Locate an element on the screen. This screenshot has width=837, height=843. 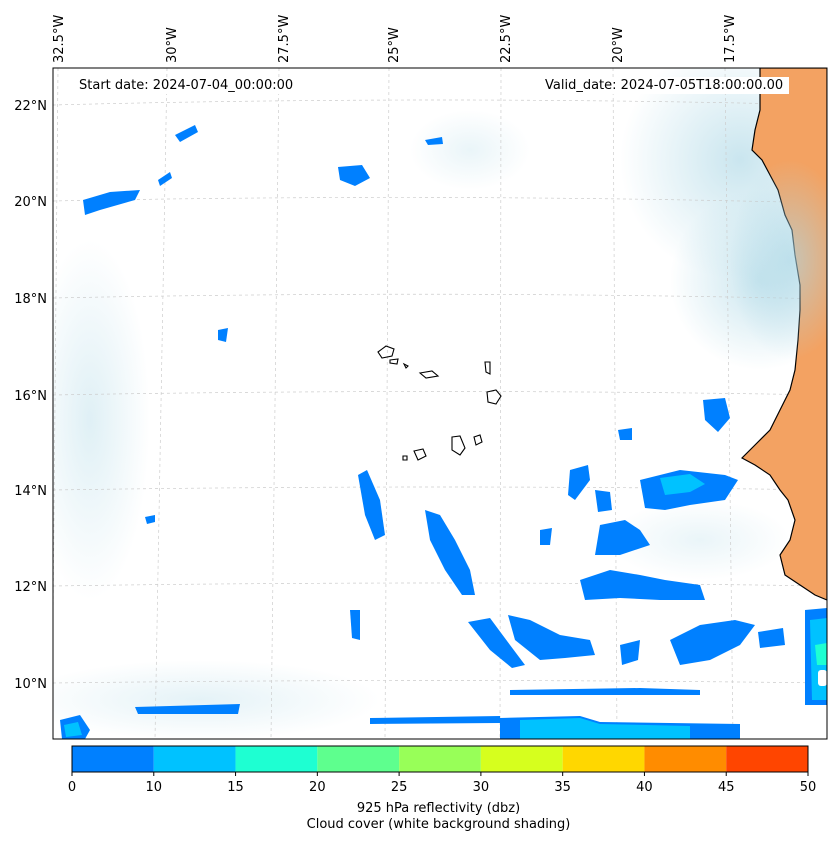
lon-label: 17.5°W is located at coordinates (730, 39).